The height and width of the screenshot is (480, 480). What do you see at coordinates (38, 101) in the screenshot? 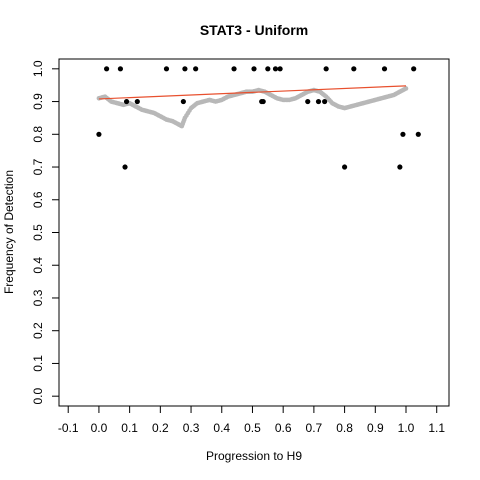
I see `y-tick-label: 0.9` at bounding box center [38, 101].